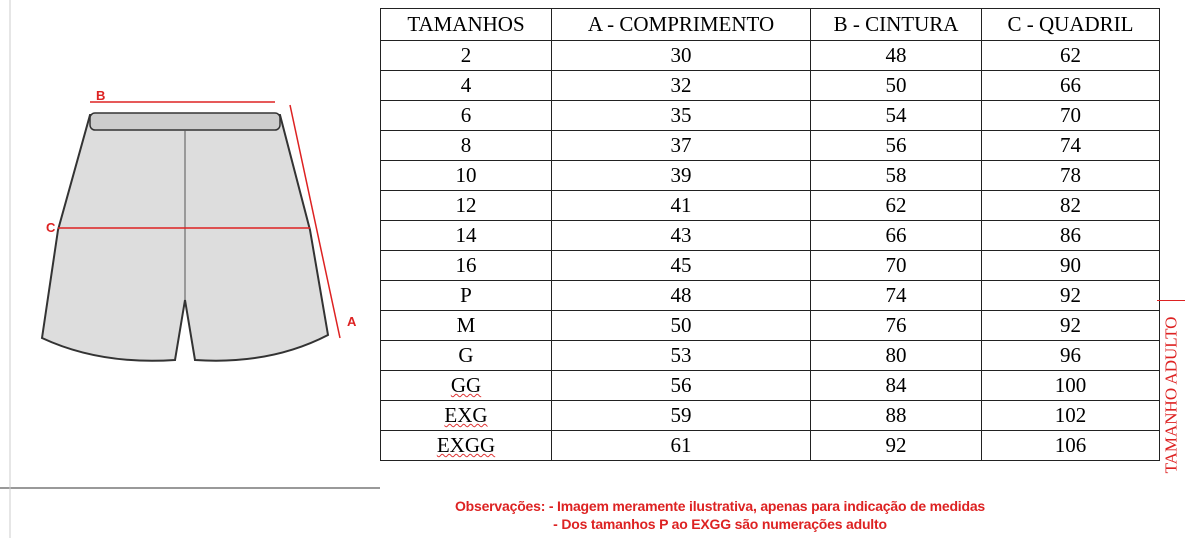  I want to click on cell: 45, so click(681, 265).